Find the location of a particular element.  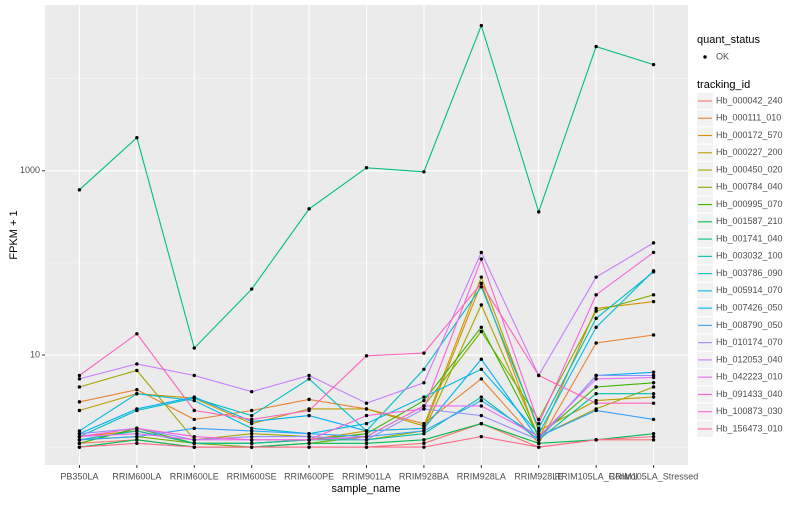

x-tick-label: RRIM928LE is located at coordinates (538, 476).